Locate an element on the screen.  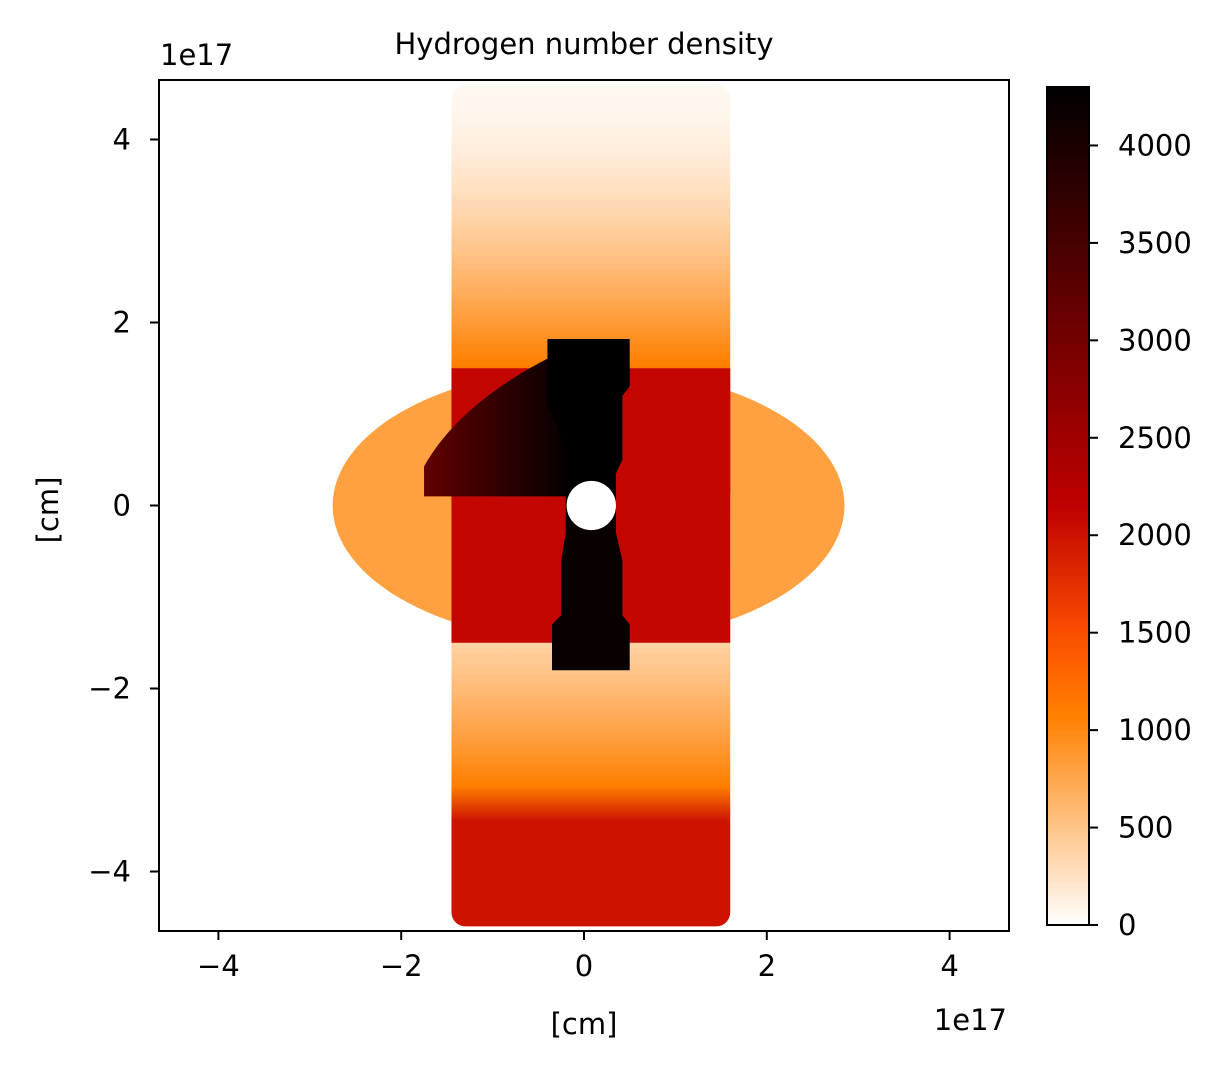
colorbar-ticks: 0 500 1000 1500 2000 2500 3000 3500 4000 is located at coordinates (1140, 535).